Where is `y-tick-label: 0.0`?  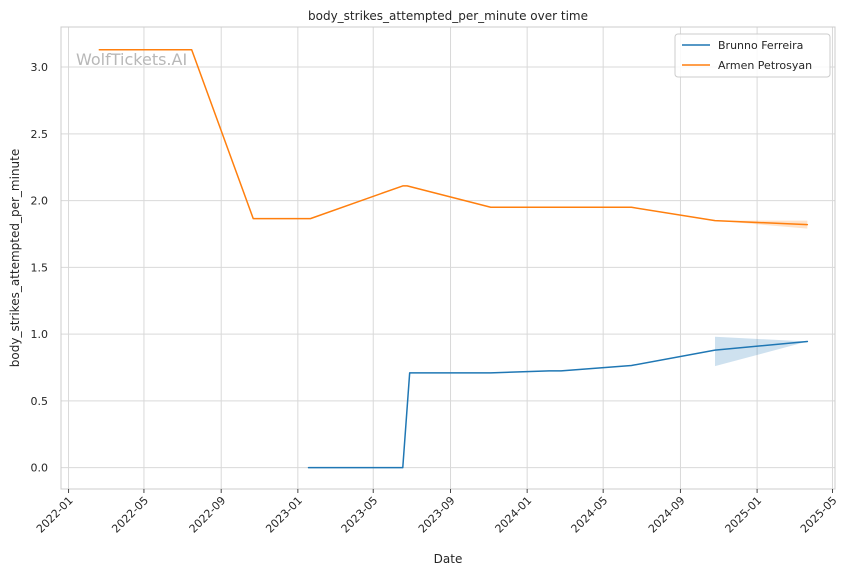 y-tick-label: 0.0 is located at coordinates (40, 468).